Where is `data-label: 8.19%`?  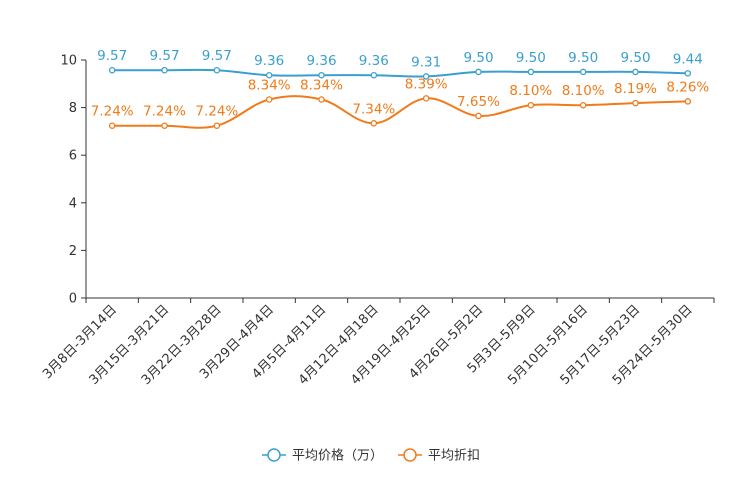 data-label: 8.19% is located at coordinates (635, 89).